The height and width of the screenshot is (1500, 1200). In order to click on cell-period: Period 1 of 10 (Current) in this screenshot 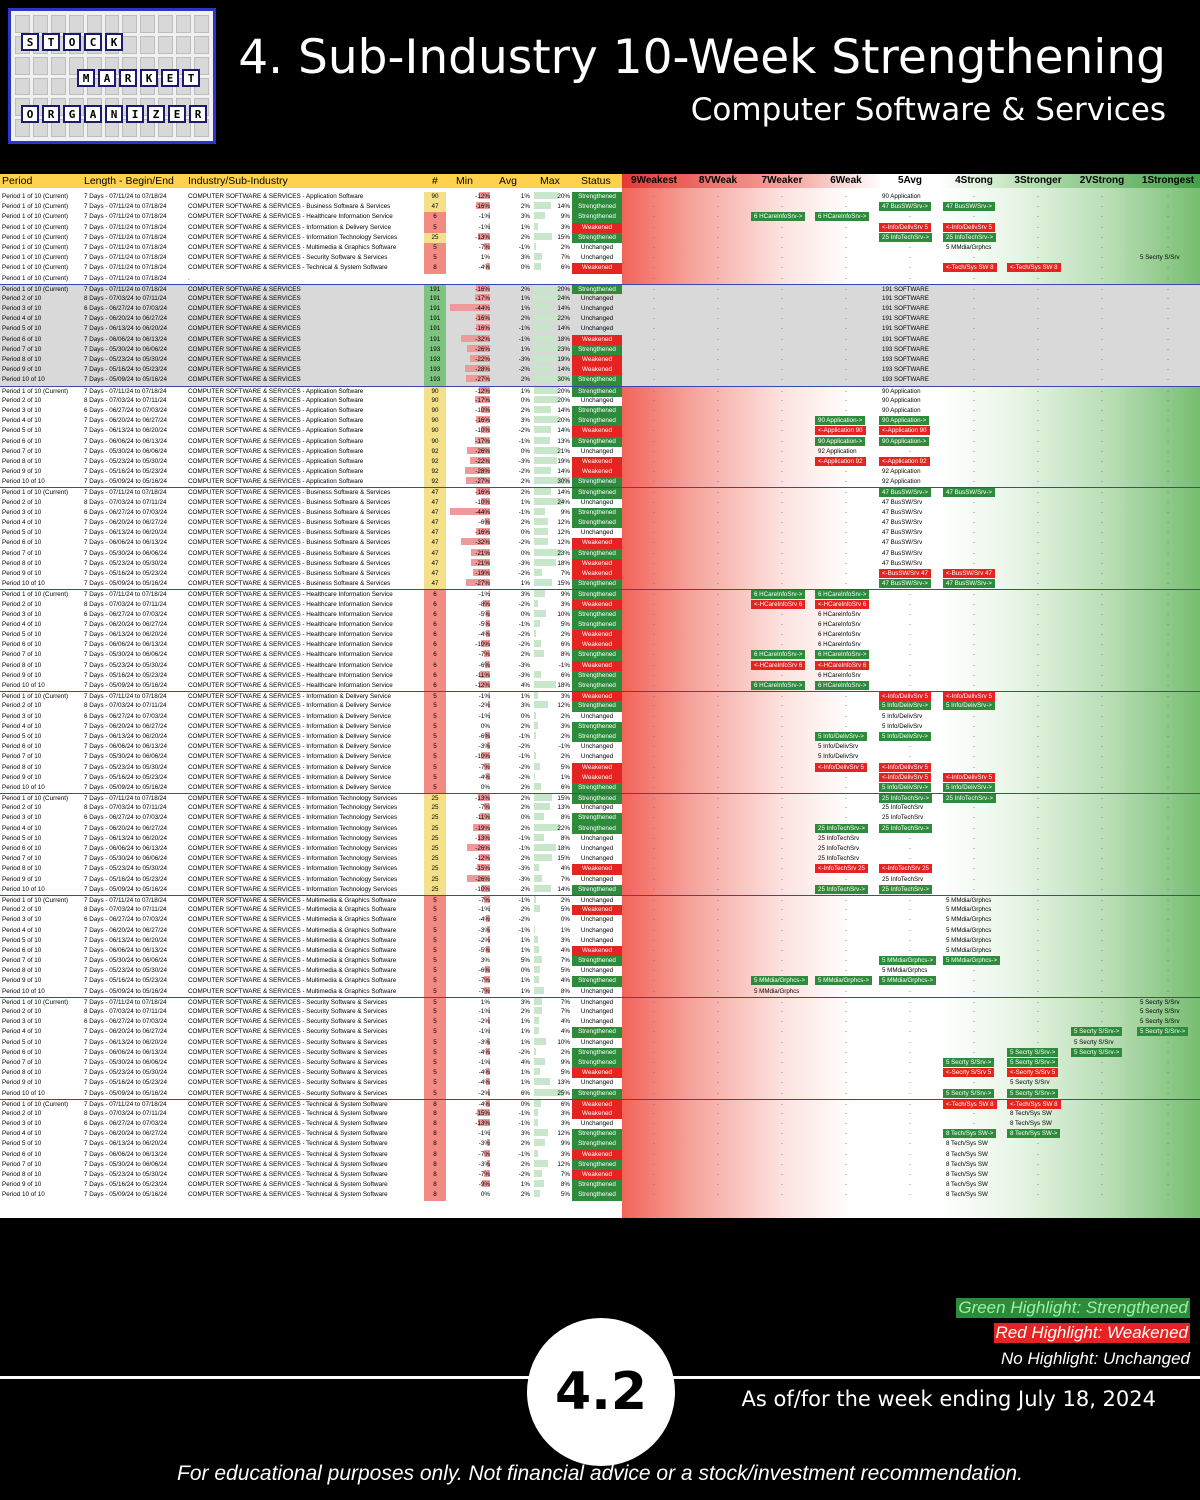, I will do `click(35, 1002)`.